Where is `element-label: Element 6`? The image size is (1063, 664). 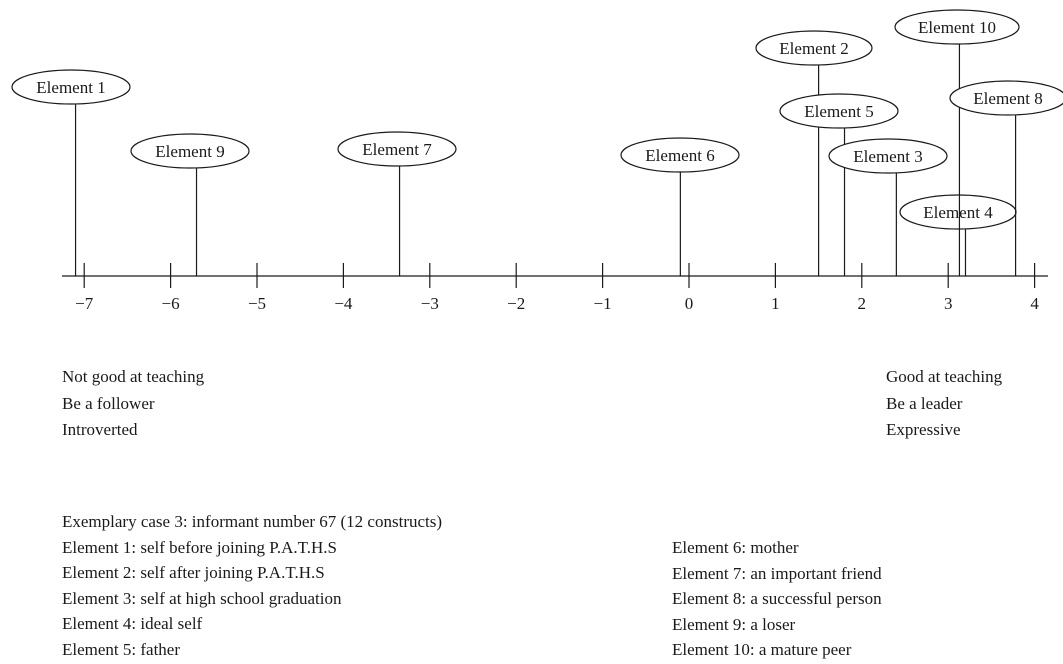 element-label: Element 6 is located at coordinates (679, 155).